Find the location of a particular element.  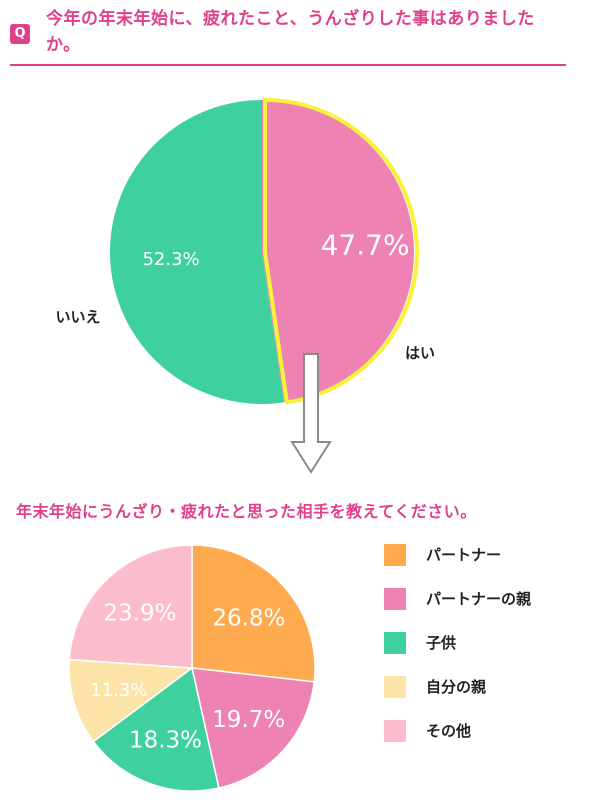

legend-label: 子供 is located at coordinates (441, 643).